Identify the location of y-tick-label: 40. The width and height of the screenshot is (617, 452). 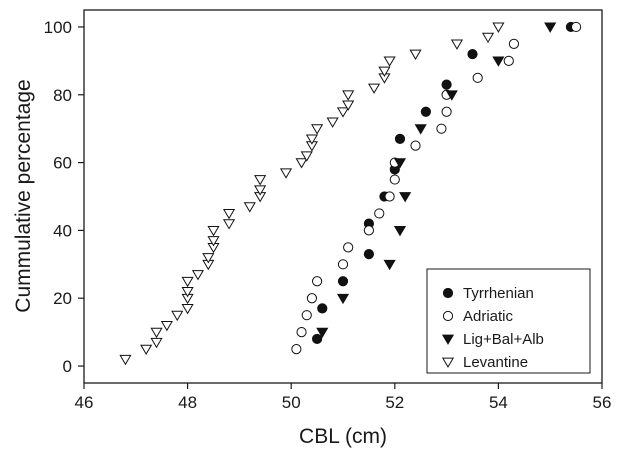
(62, 230).